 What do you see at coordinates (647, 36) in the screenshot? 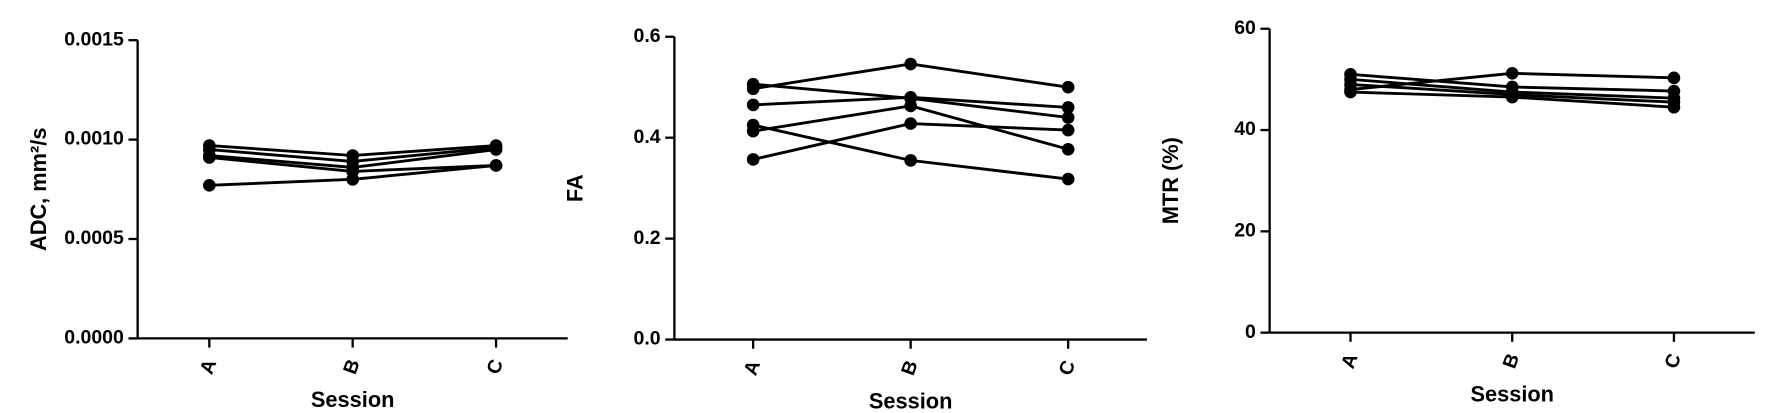
I see `y-tick-label: 0.6` at bounding box center [647, 36].